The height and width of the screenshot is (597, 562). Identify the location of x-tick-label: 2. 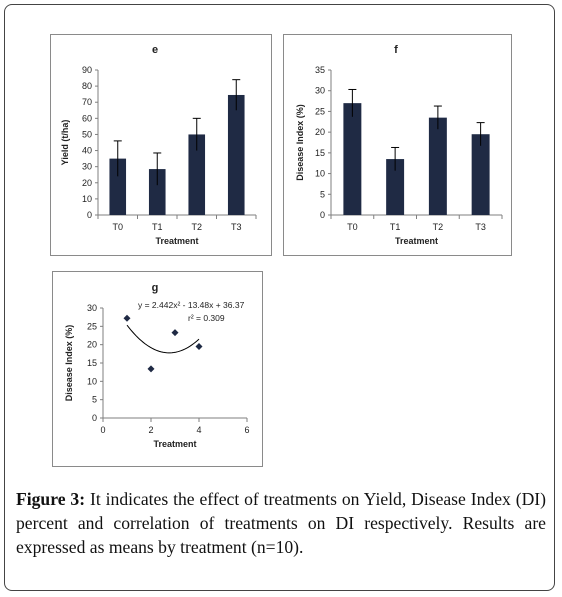
(150, 430).